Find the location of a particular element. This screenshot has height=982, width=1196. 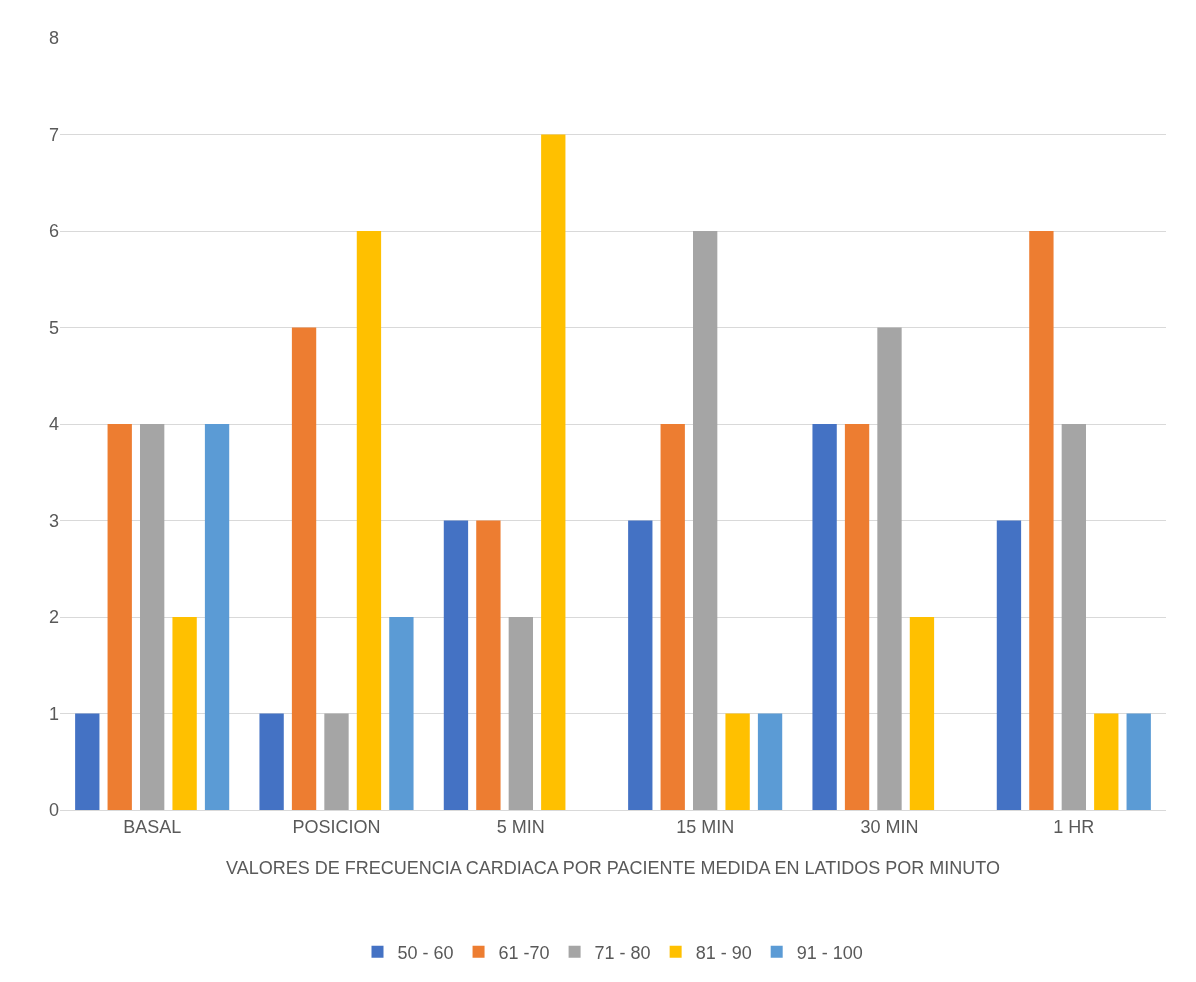

legend-label: 81 - 90 is located at coordinates (723, 952).